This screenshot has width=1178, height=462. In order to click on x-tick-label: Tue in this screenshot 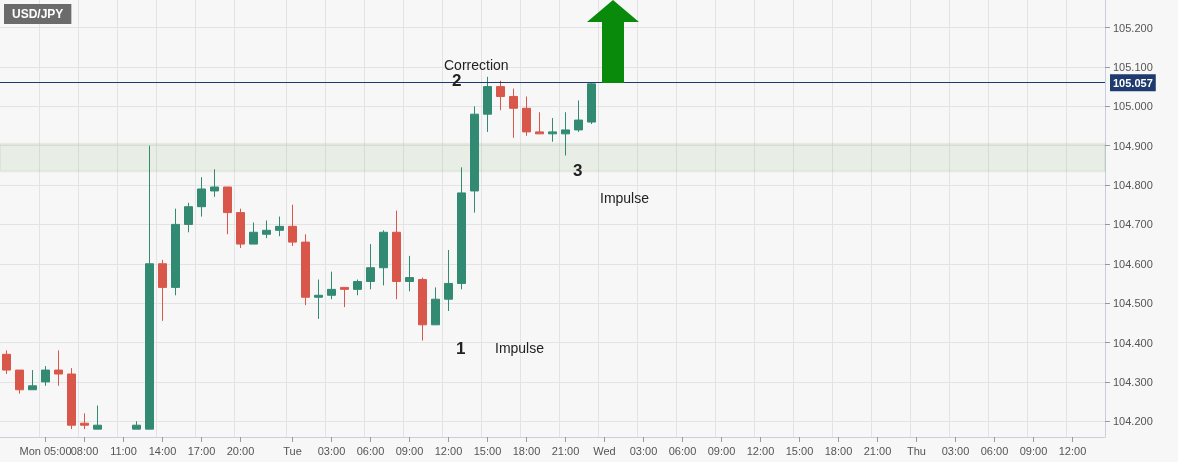, I will do `click(292, 450)`.